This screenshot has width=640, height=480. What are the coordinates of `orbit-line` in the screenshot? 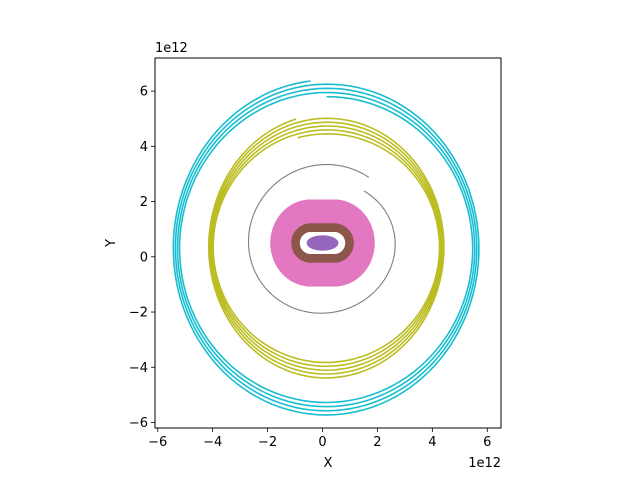 It's located at (321, 238).